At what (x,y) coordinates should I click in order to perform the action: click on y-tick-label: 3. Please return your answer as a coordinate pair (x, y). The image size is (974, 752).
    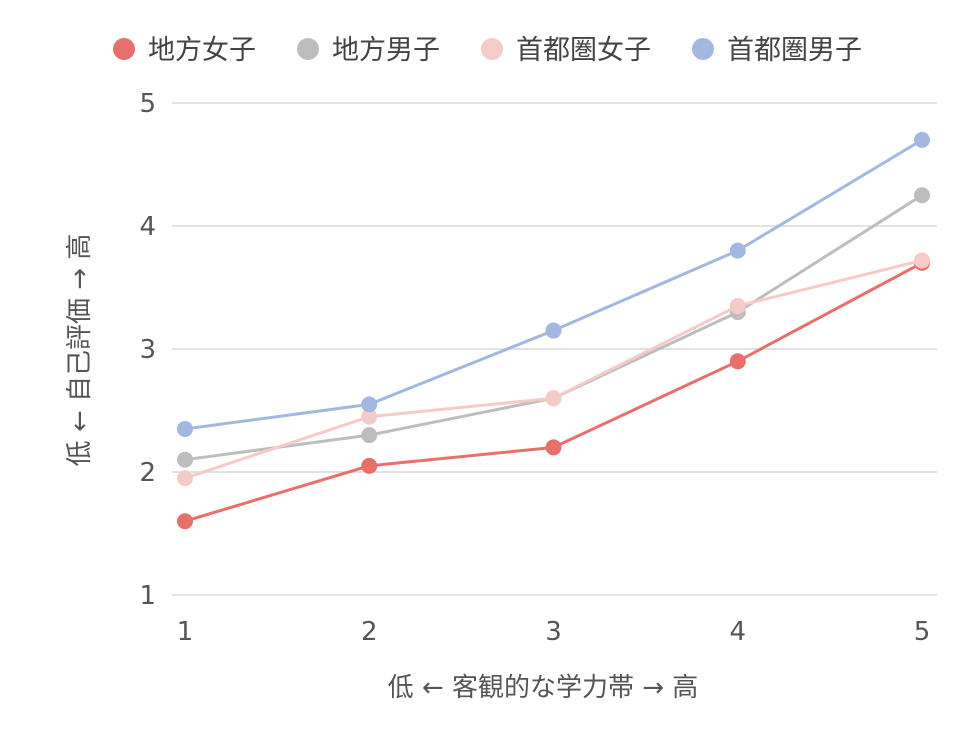
    Looking at the image, I should click on (147, 350).